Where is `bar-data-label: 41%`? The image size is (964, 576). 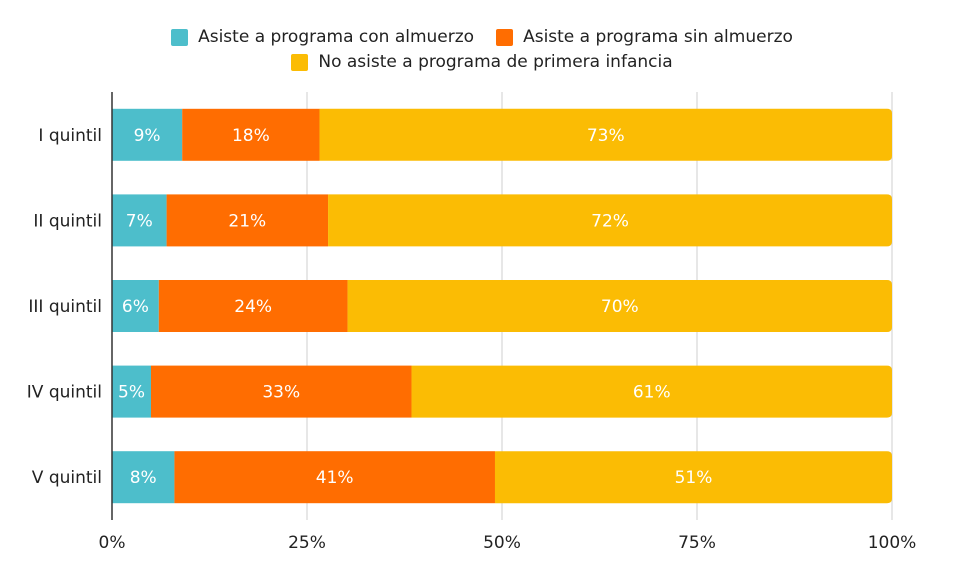
bar-data-label: 41% is located at coordinates (335, 478).